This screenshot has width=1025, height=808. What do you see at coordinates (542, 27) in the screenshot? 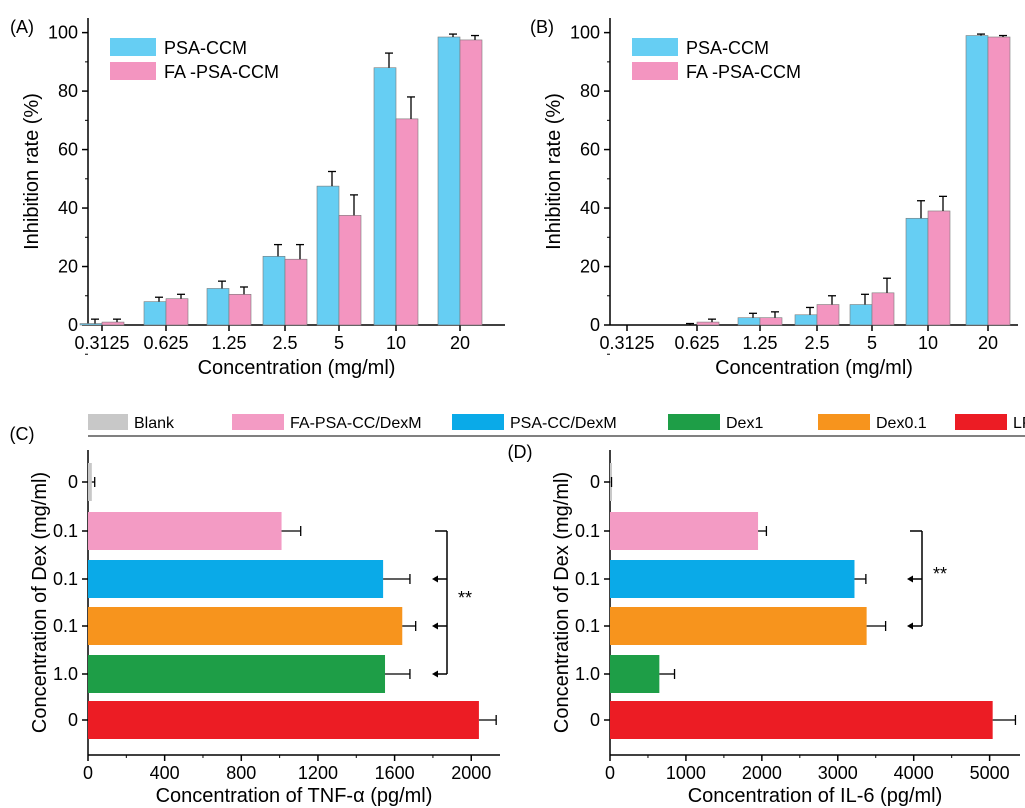
I see `panel-label: (B)` at bounding box center [542, 27].